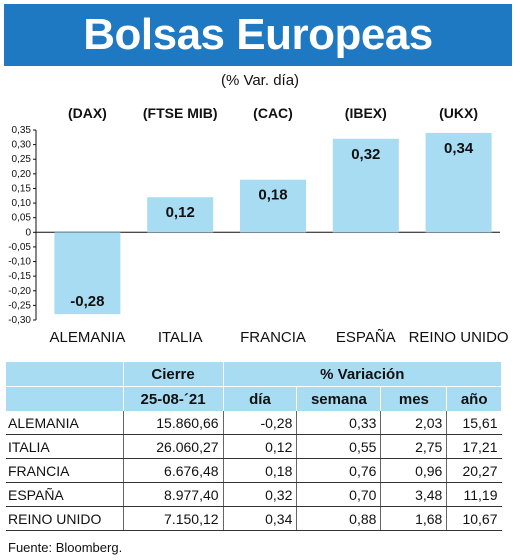  Describe the element at coordinates (173, 446) in the screenshot. I see `row-close: 26.060,27` at that location.